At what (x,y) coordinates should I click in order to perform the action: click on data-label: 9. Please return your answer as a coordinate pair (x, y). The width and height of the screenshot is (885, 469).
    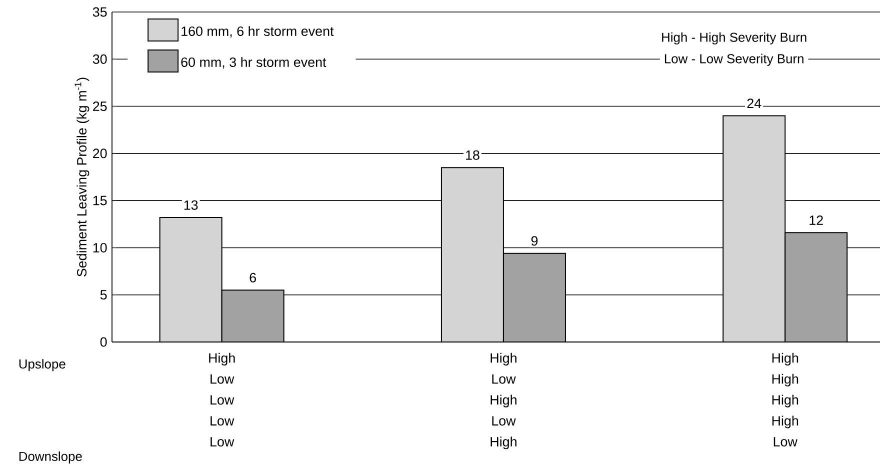
    Looking at the image, I should click on (534, 241).